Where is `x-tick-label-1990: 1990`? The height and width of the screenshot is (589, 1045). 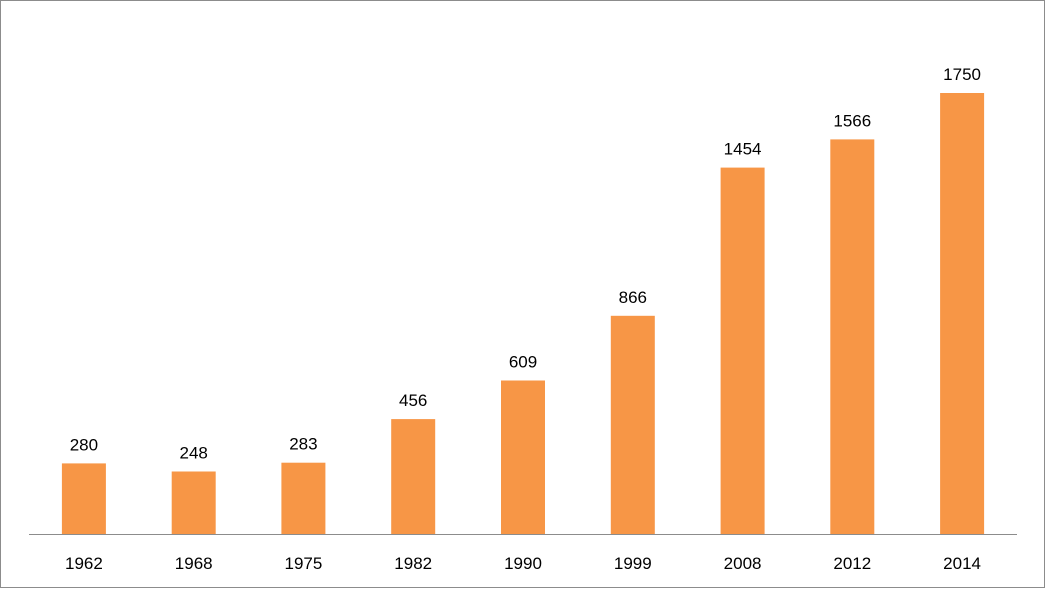
x-tick-label-1990: 1990 is located at coordinates (523, 563).